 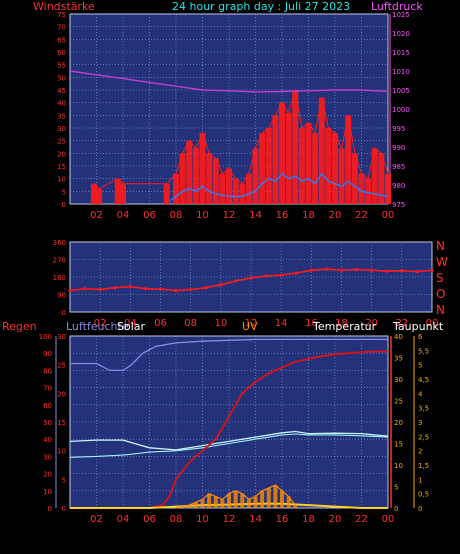 What do you see at coordinates (420, 423) in the screenshot?
I see `uv-y-tick: 3` at bounding box center [420, 423].